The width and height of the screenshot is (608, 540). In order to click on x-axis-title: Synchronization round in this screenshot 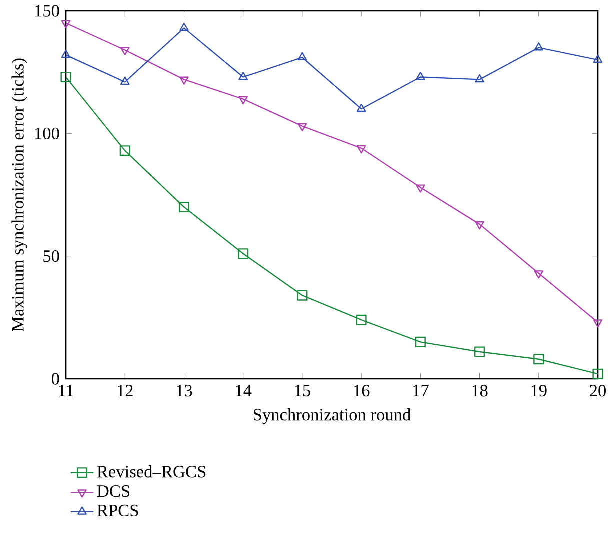, I will do `click(332, 416)`.